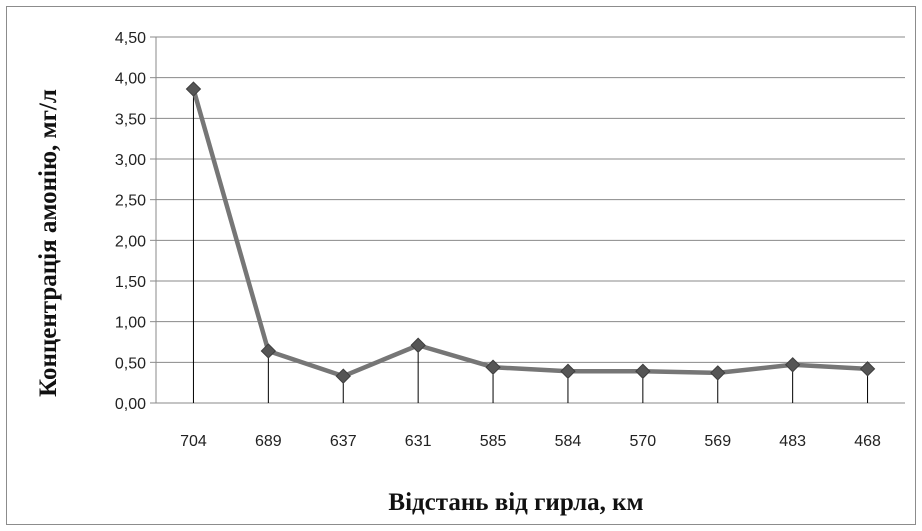 This screenshot has height=531, width=922. Describe the element at coordinates (130, 160) in the screenshot. I see `y-tick-label: 3,00` at that location.